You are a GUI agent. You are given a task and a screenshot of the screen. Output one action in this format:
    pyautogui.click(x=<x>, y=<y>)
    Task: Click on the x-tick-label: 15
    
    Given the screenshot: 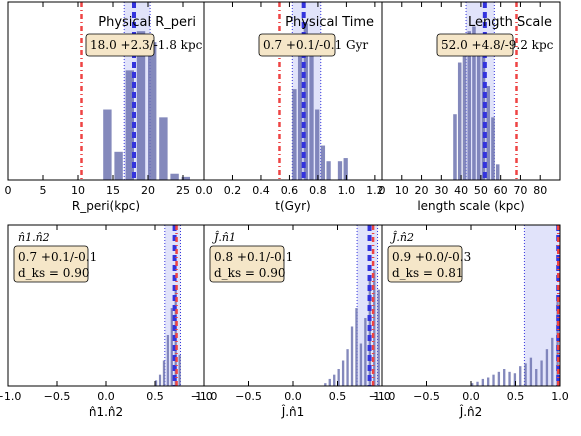 What is the action you would take?
    pyautogui.click(x=113, y=190)
    